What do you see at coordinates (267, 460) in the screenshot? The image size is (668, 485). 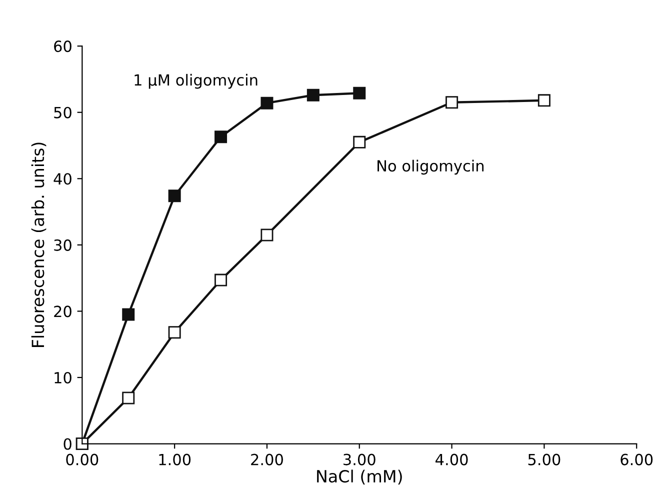 I see `x-tick-label: 2.00` at bounding box center [267, 460].